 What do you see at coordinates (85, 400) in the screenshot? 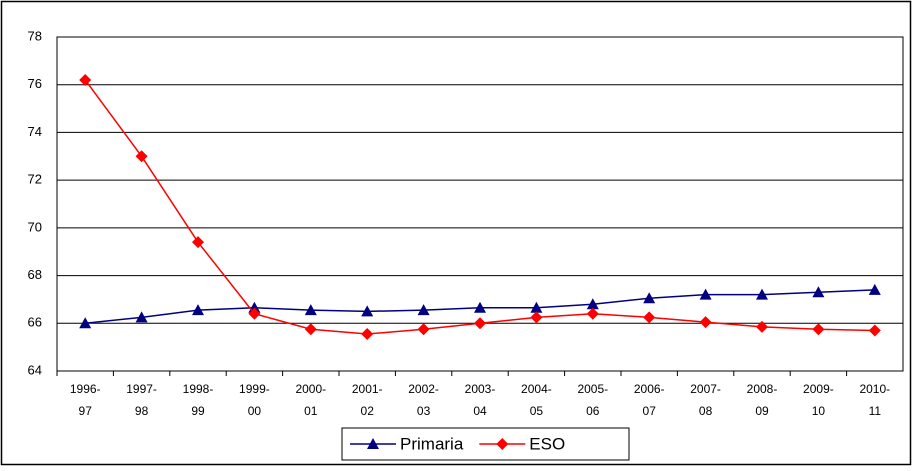
I see `x-tick-label: 1996-97` at bounding box center [85, 400].